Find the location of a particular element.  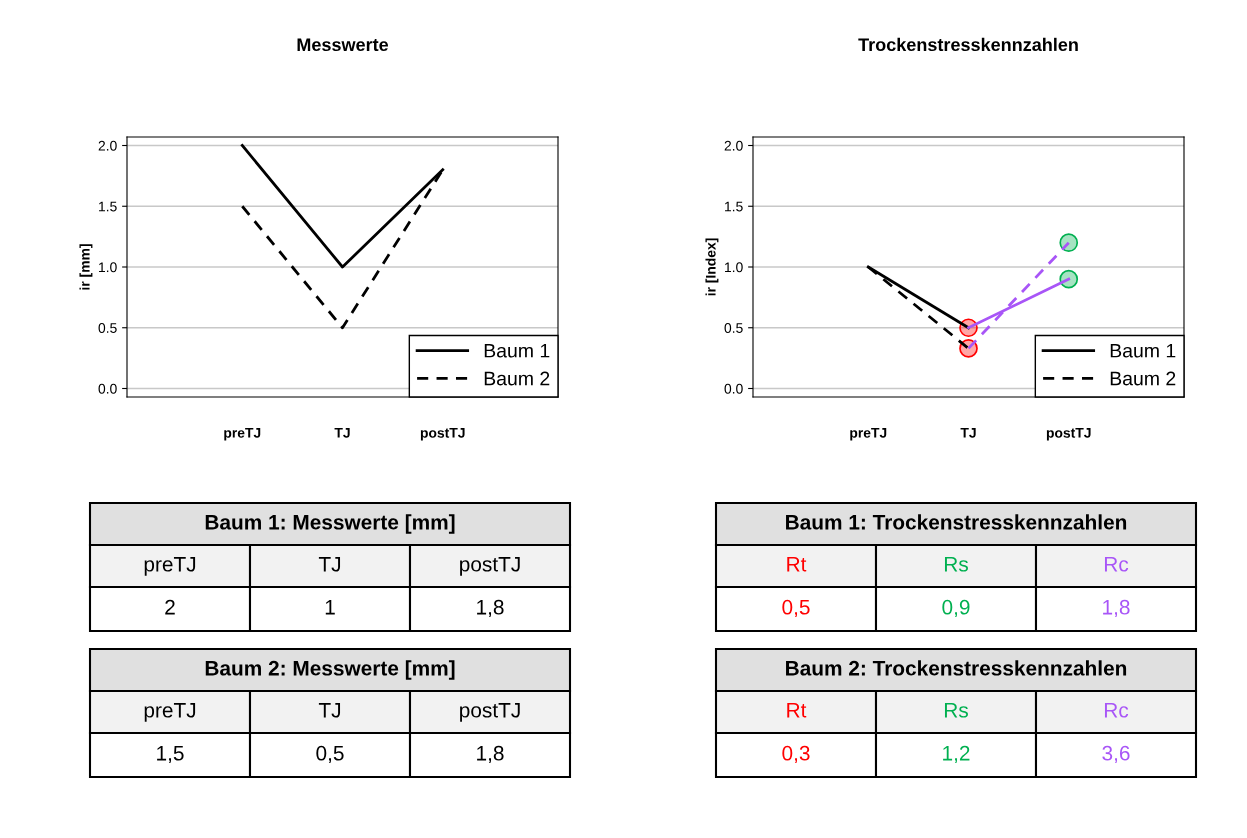

text: 2 is located at coordinates (170, 607).